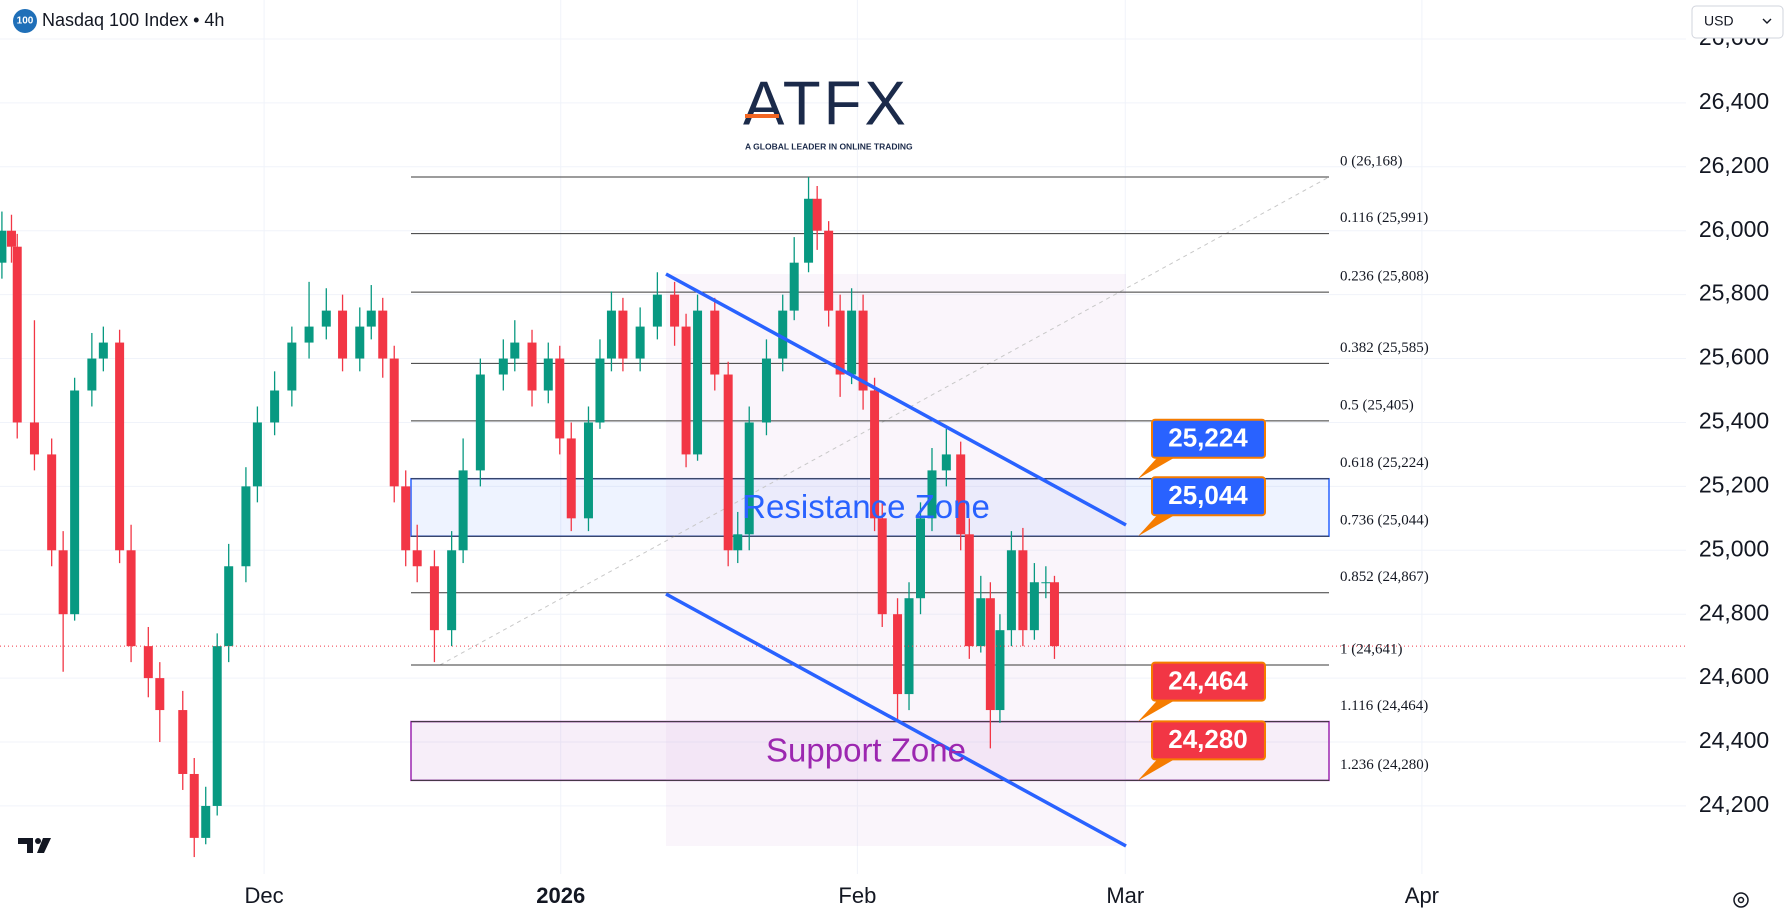 The width and height of the screenshot is (1790, 923). I want to click on price-label-text: 24,464, so click(1208, 680).